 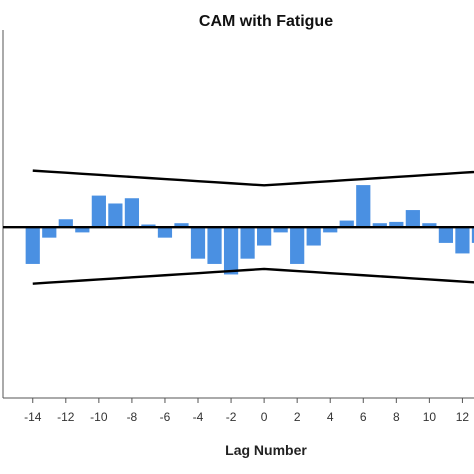 I want to click on bar-lag--6, so click(x=165, y=232).